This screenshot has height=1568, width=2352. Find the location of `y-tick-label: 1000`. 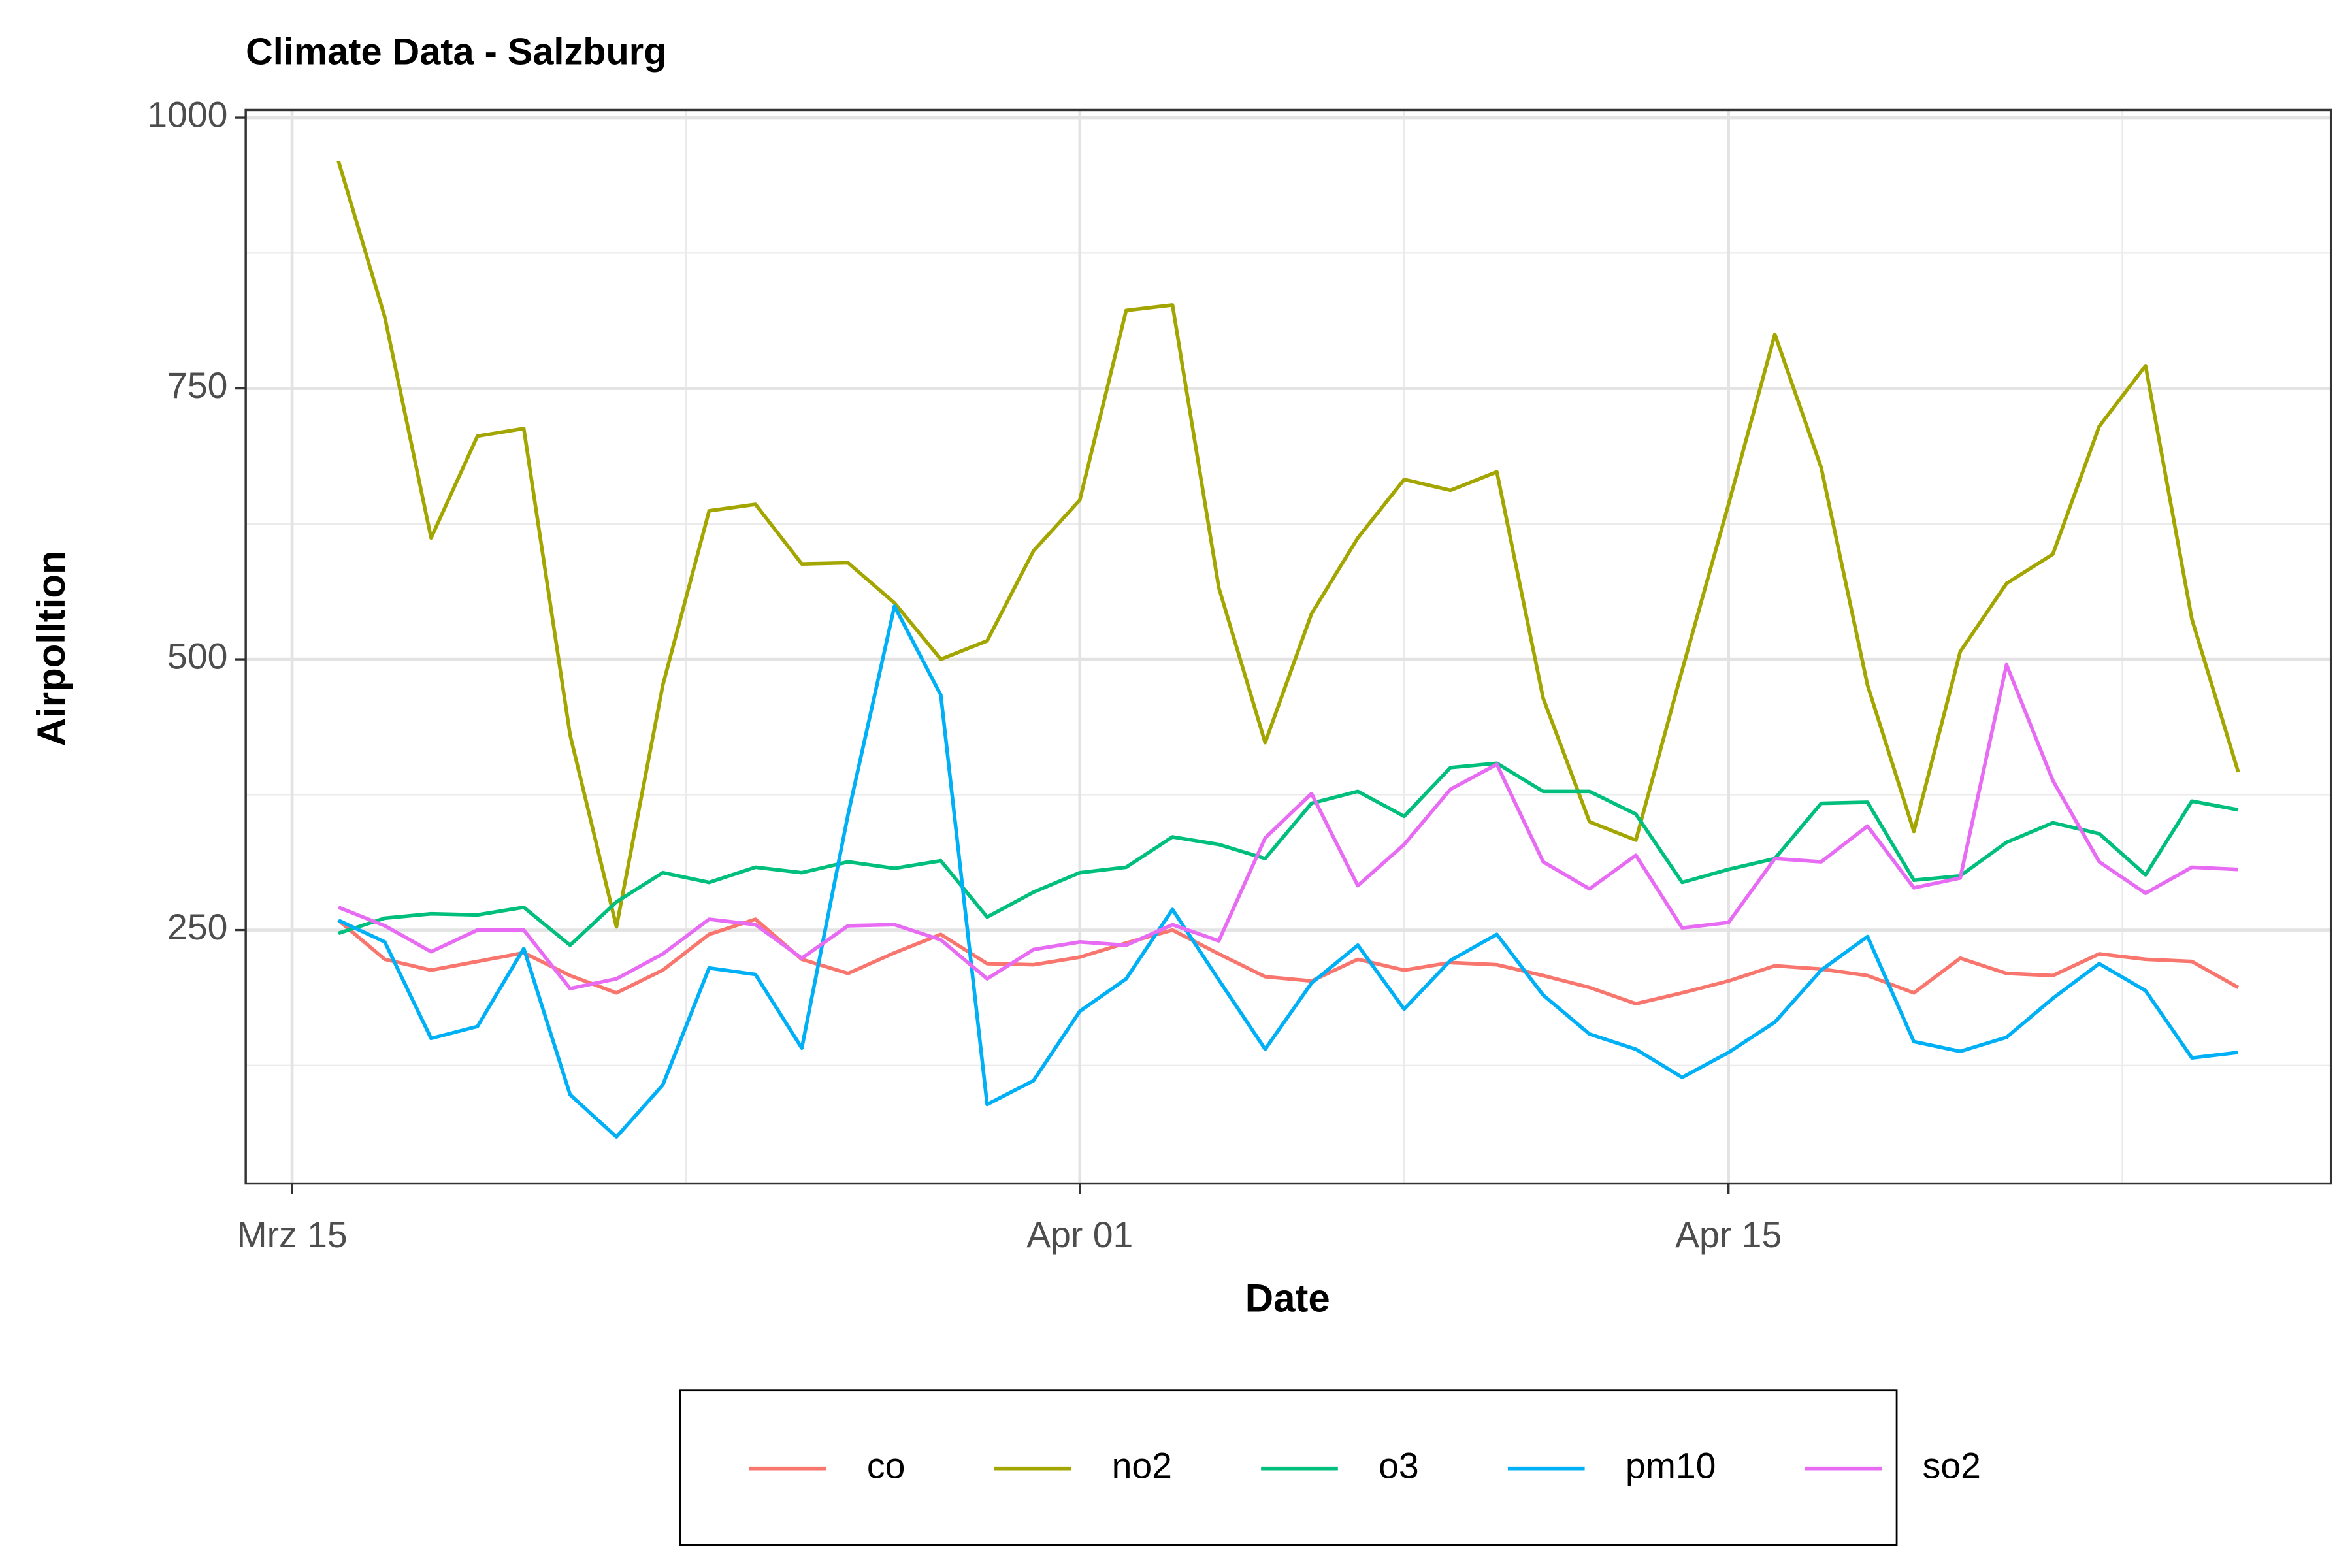

y-tick-label: 1000 is located at coordinates (187, 115).